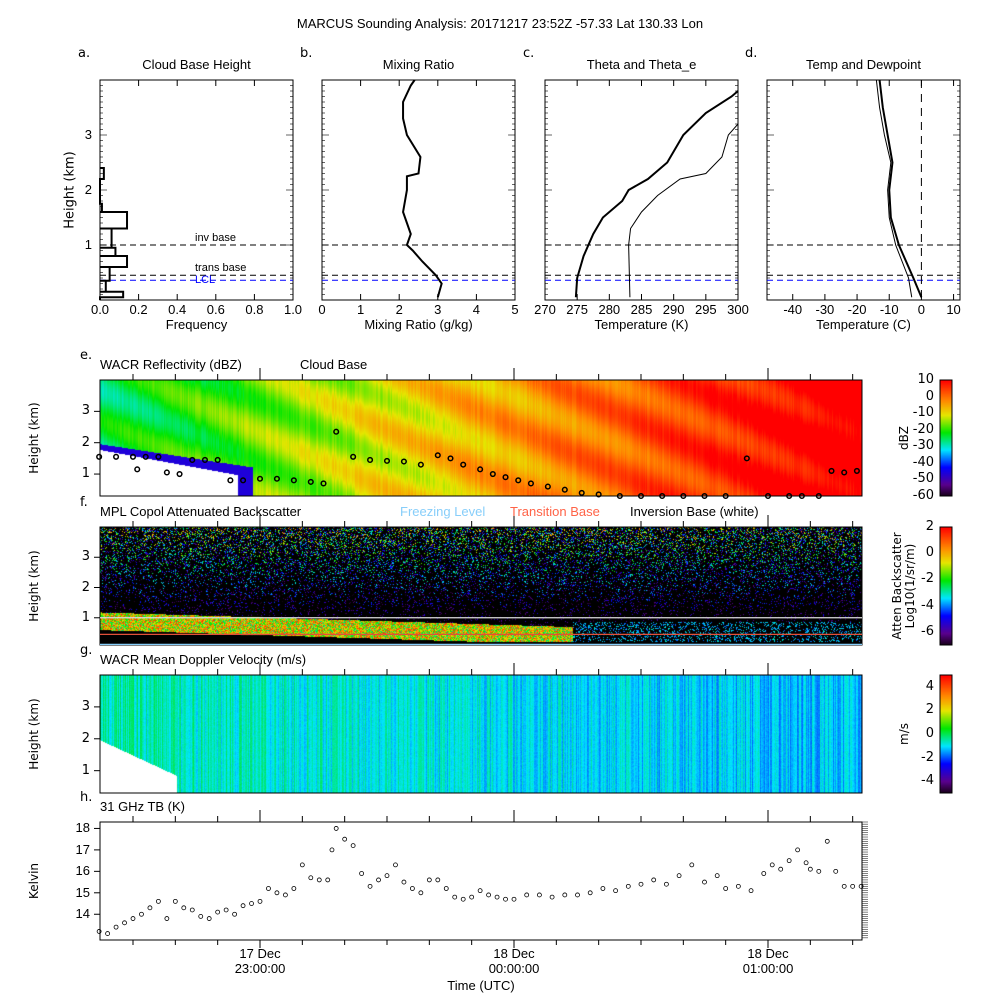 This screenshot has height=1000, width=1000. I want to click on x-axis-label-a: Frequency, so click(196, 324).